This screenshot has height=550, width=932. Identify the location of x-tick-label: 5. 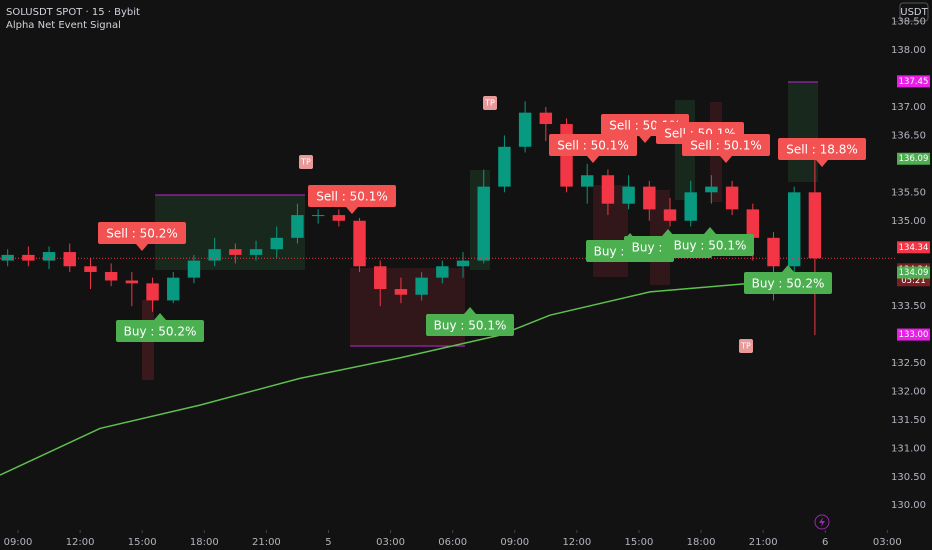
(328, 542).